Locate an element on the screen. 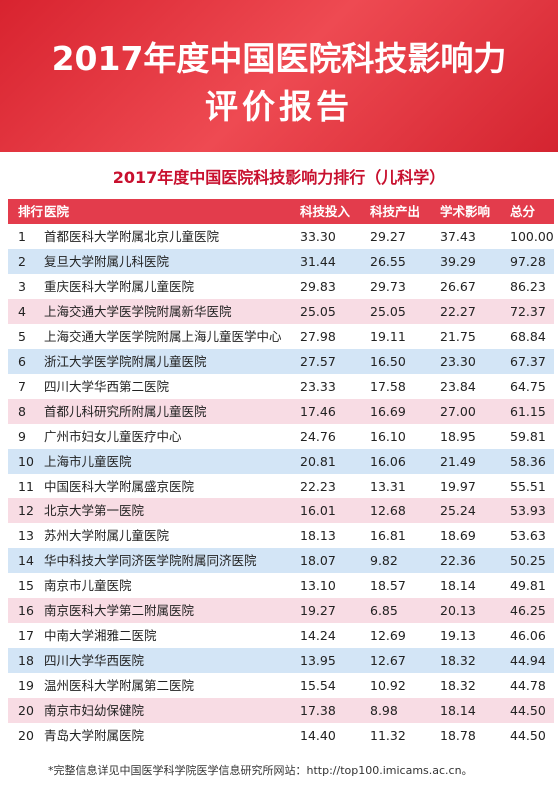 The image size is (558, 801). table-row: 15 南京市儿童医院 13.10 18.57 18.14 49.81 is located at coordinates (281, 585).